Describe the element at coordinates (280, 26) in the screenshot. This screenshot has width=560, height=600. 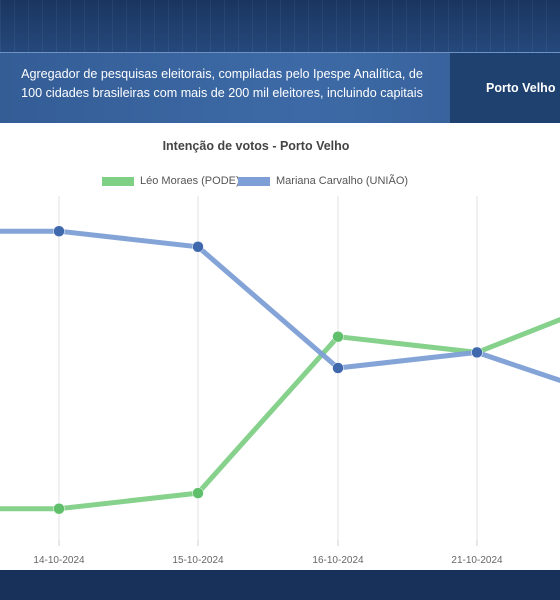
I see `header-background` at that location.